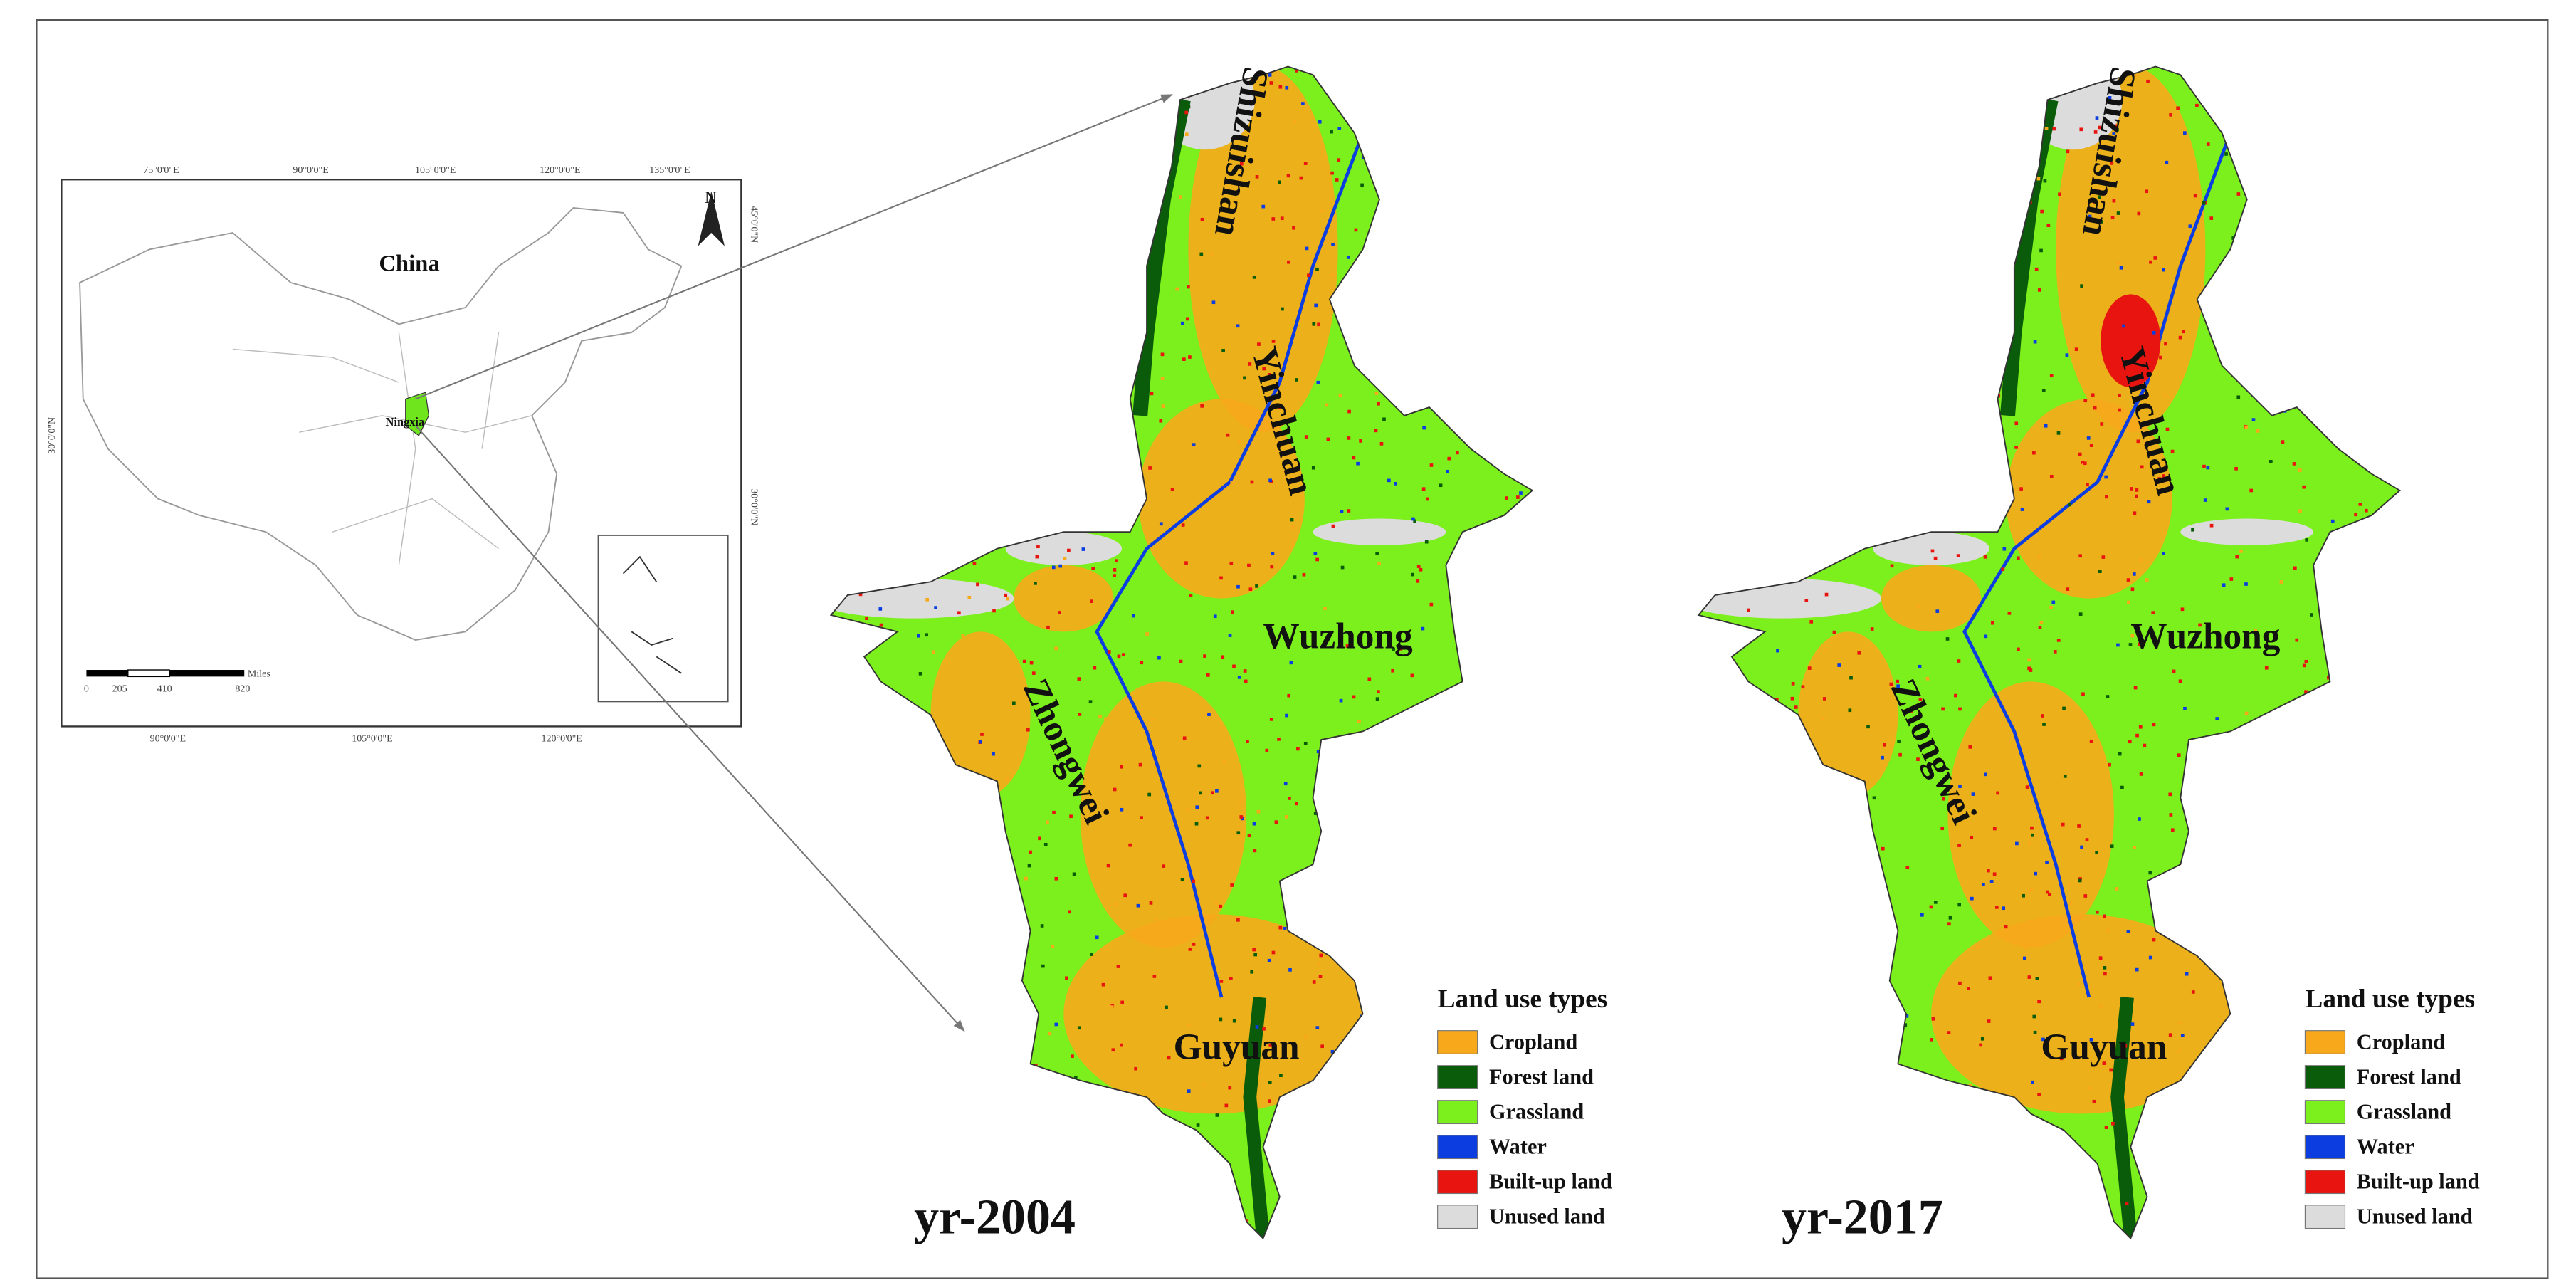 The image size is (2576, 1280). What do you see at coordinates (1537, 1111) in the screenshot?
I see `legend-label: Grassland` at bounding box center [1537, 1111].